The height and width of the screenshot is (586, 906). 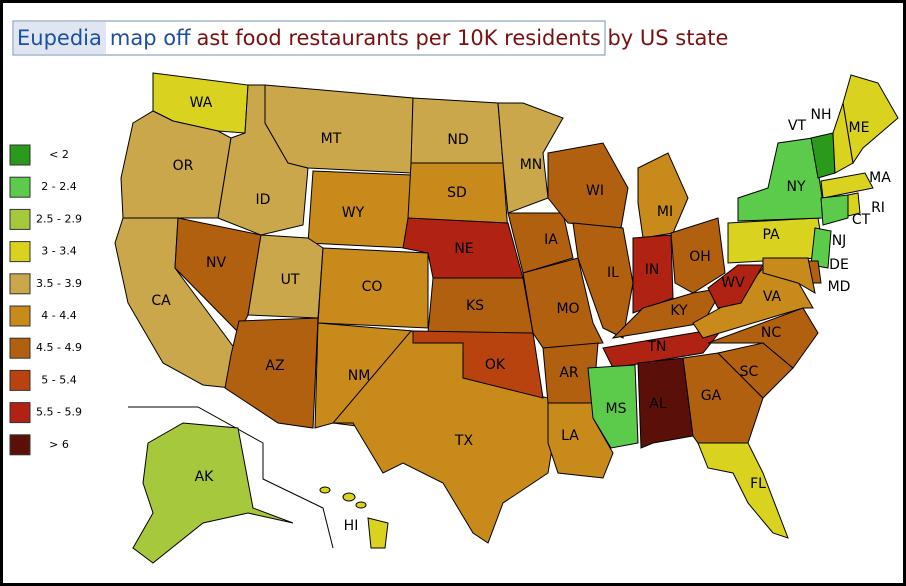 I want to click on title-box, so click(x=309, y=38).